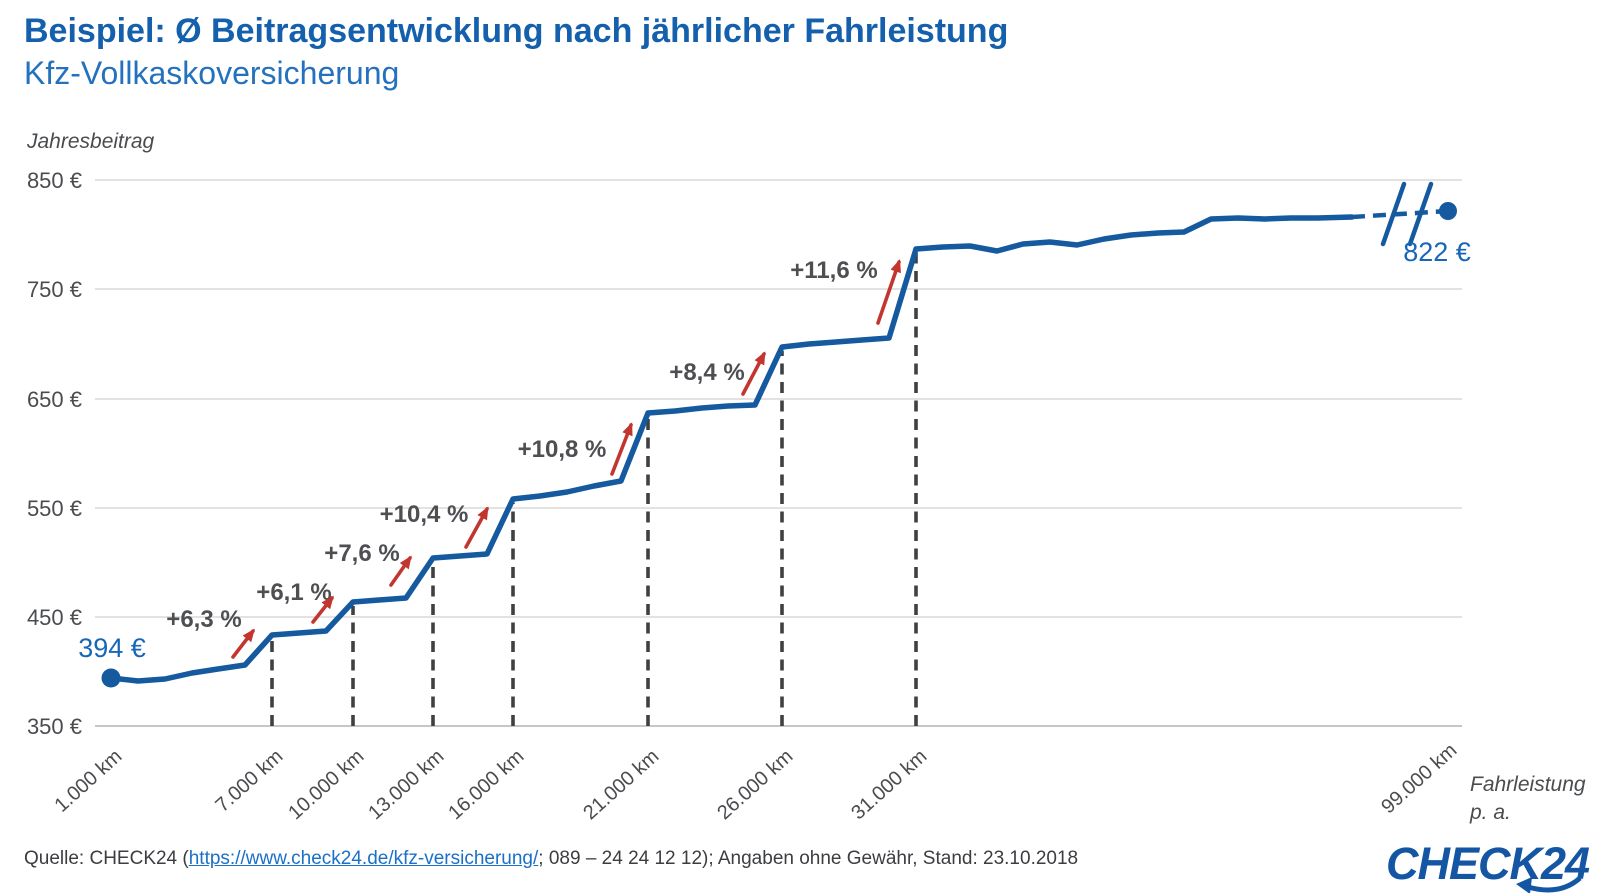 The height and width of the screenshot is (893, 1600). I want to click on y-tick-750: 750 €, so click(54, 289).